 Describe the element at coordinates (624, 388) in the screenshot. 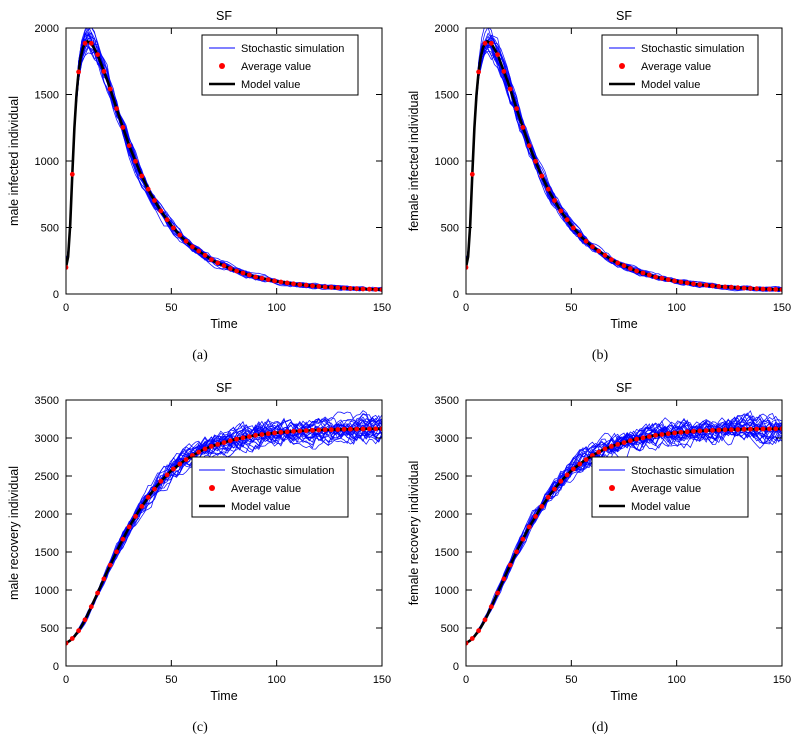

I see `chart-title: SF` at that location.